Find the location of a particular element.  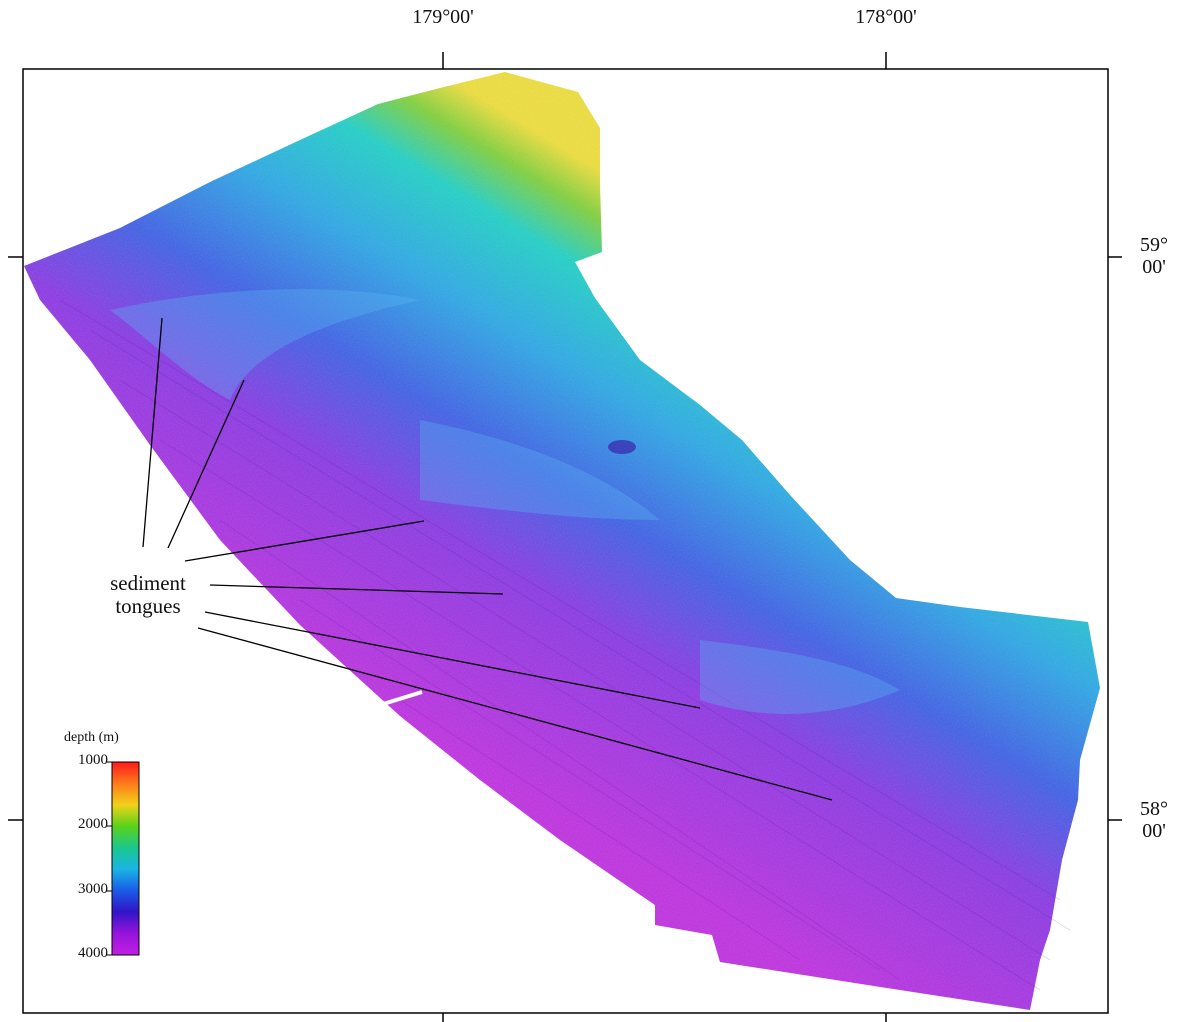

colorbar is located at coordinates (125, 858).